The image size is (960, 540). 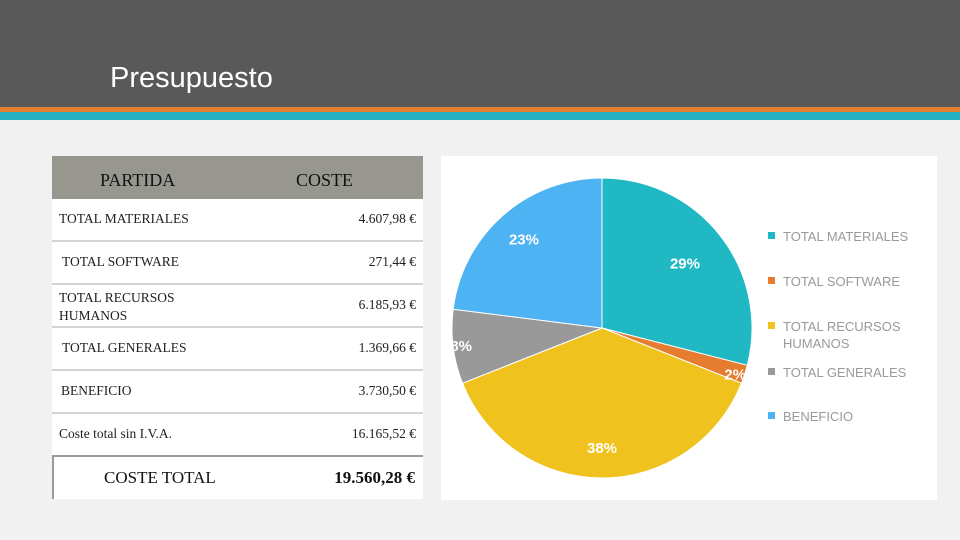 I want to click on row-label: TOTAL MATERIALES, so click(x=124, y=218).